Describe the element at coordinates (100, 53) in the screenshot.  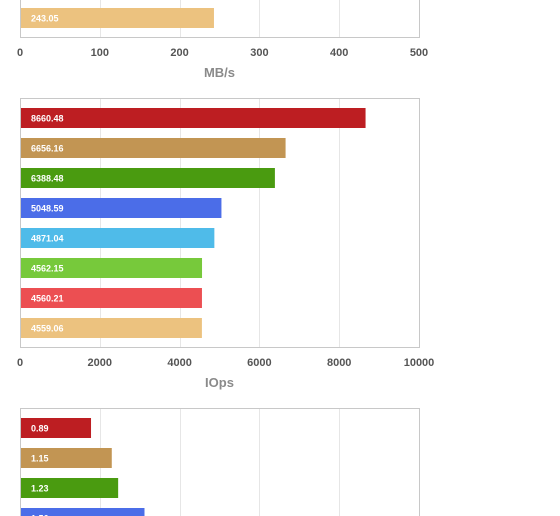
I see `x-tick-label: 100` at that location.